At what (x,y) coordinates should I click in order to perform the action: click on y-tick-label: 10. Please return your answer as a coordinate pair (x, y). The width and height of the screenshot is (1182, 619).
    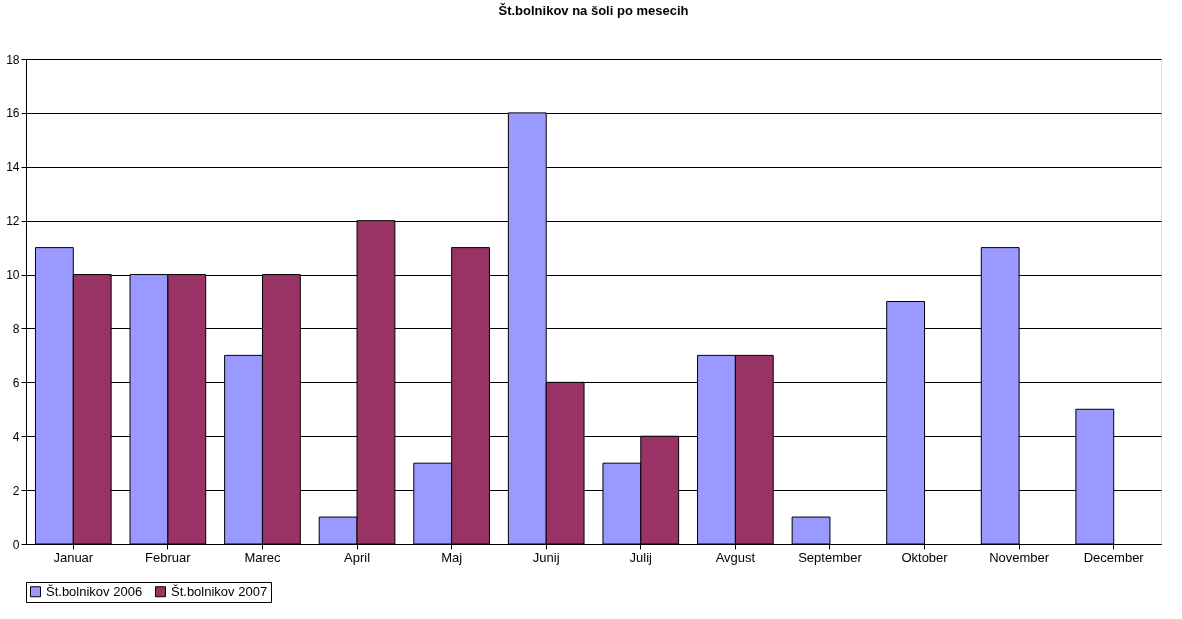
    Looking at the image, I should click on (13, 275).